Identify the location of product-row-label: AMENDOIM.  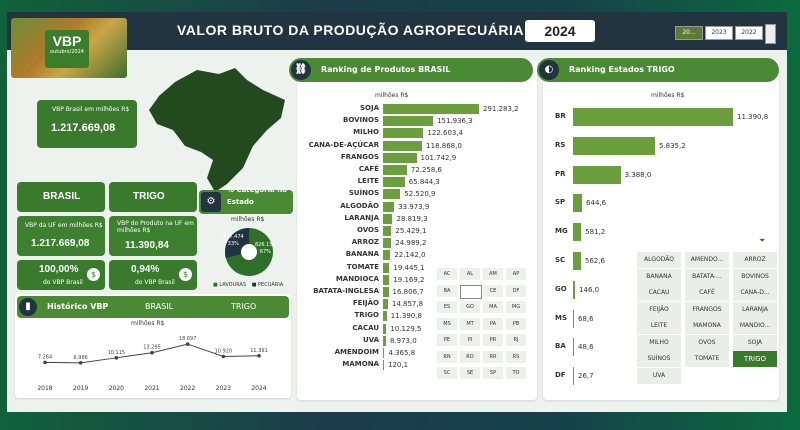
(356, 352).